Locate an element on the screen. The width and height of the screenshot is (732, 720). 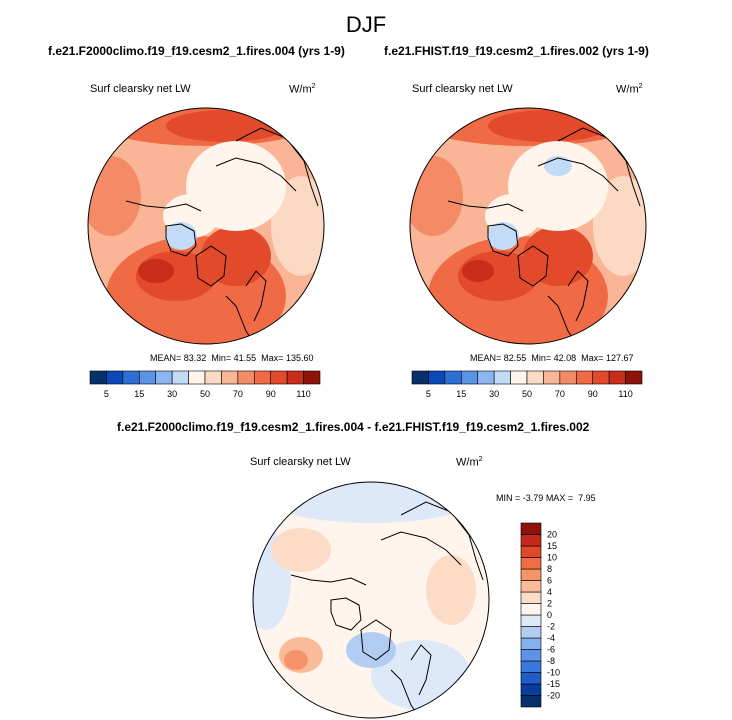
panel2-units: W/m2 is located at coordinates (629, 89).